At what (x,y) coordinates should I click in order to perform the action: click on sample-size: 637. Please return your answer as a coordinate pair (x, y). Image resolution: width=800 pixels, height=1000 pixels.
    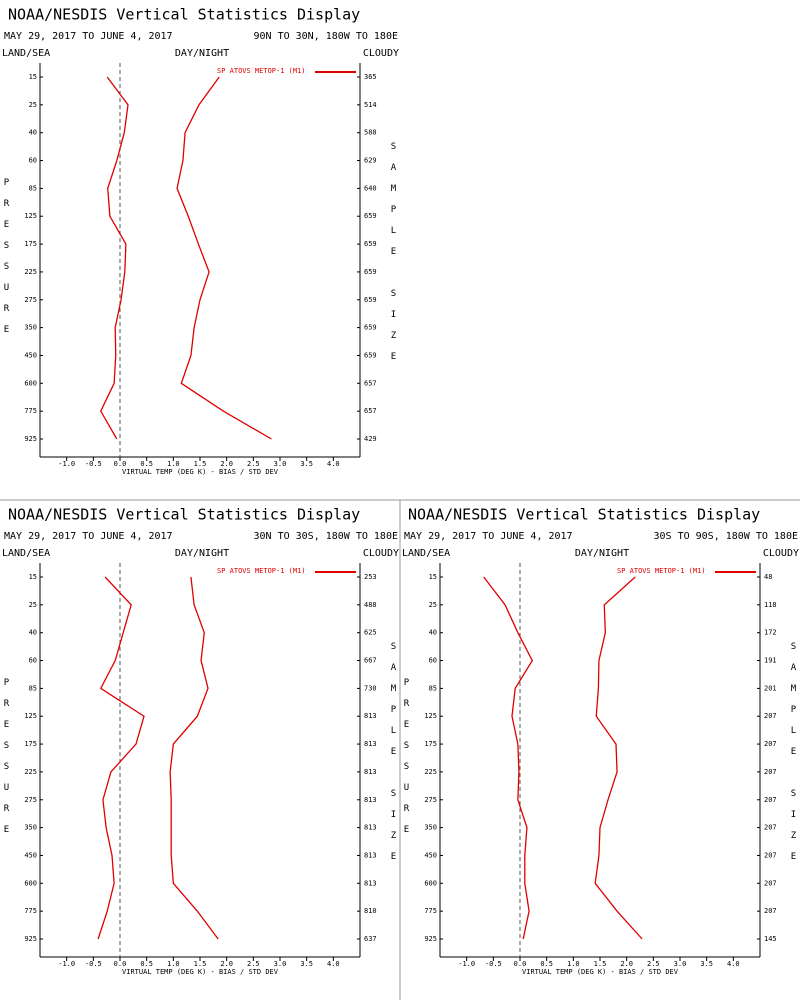
    Looking at the image, I should click on (370, 939).